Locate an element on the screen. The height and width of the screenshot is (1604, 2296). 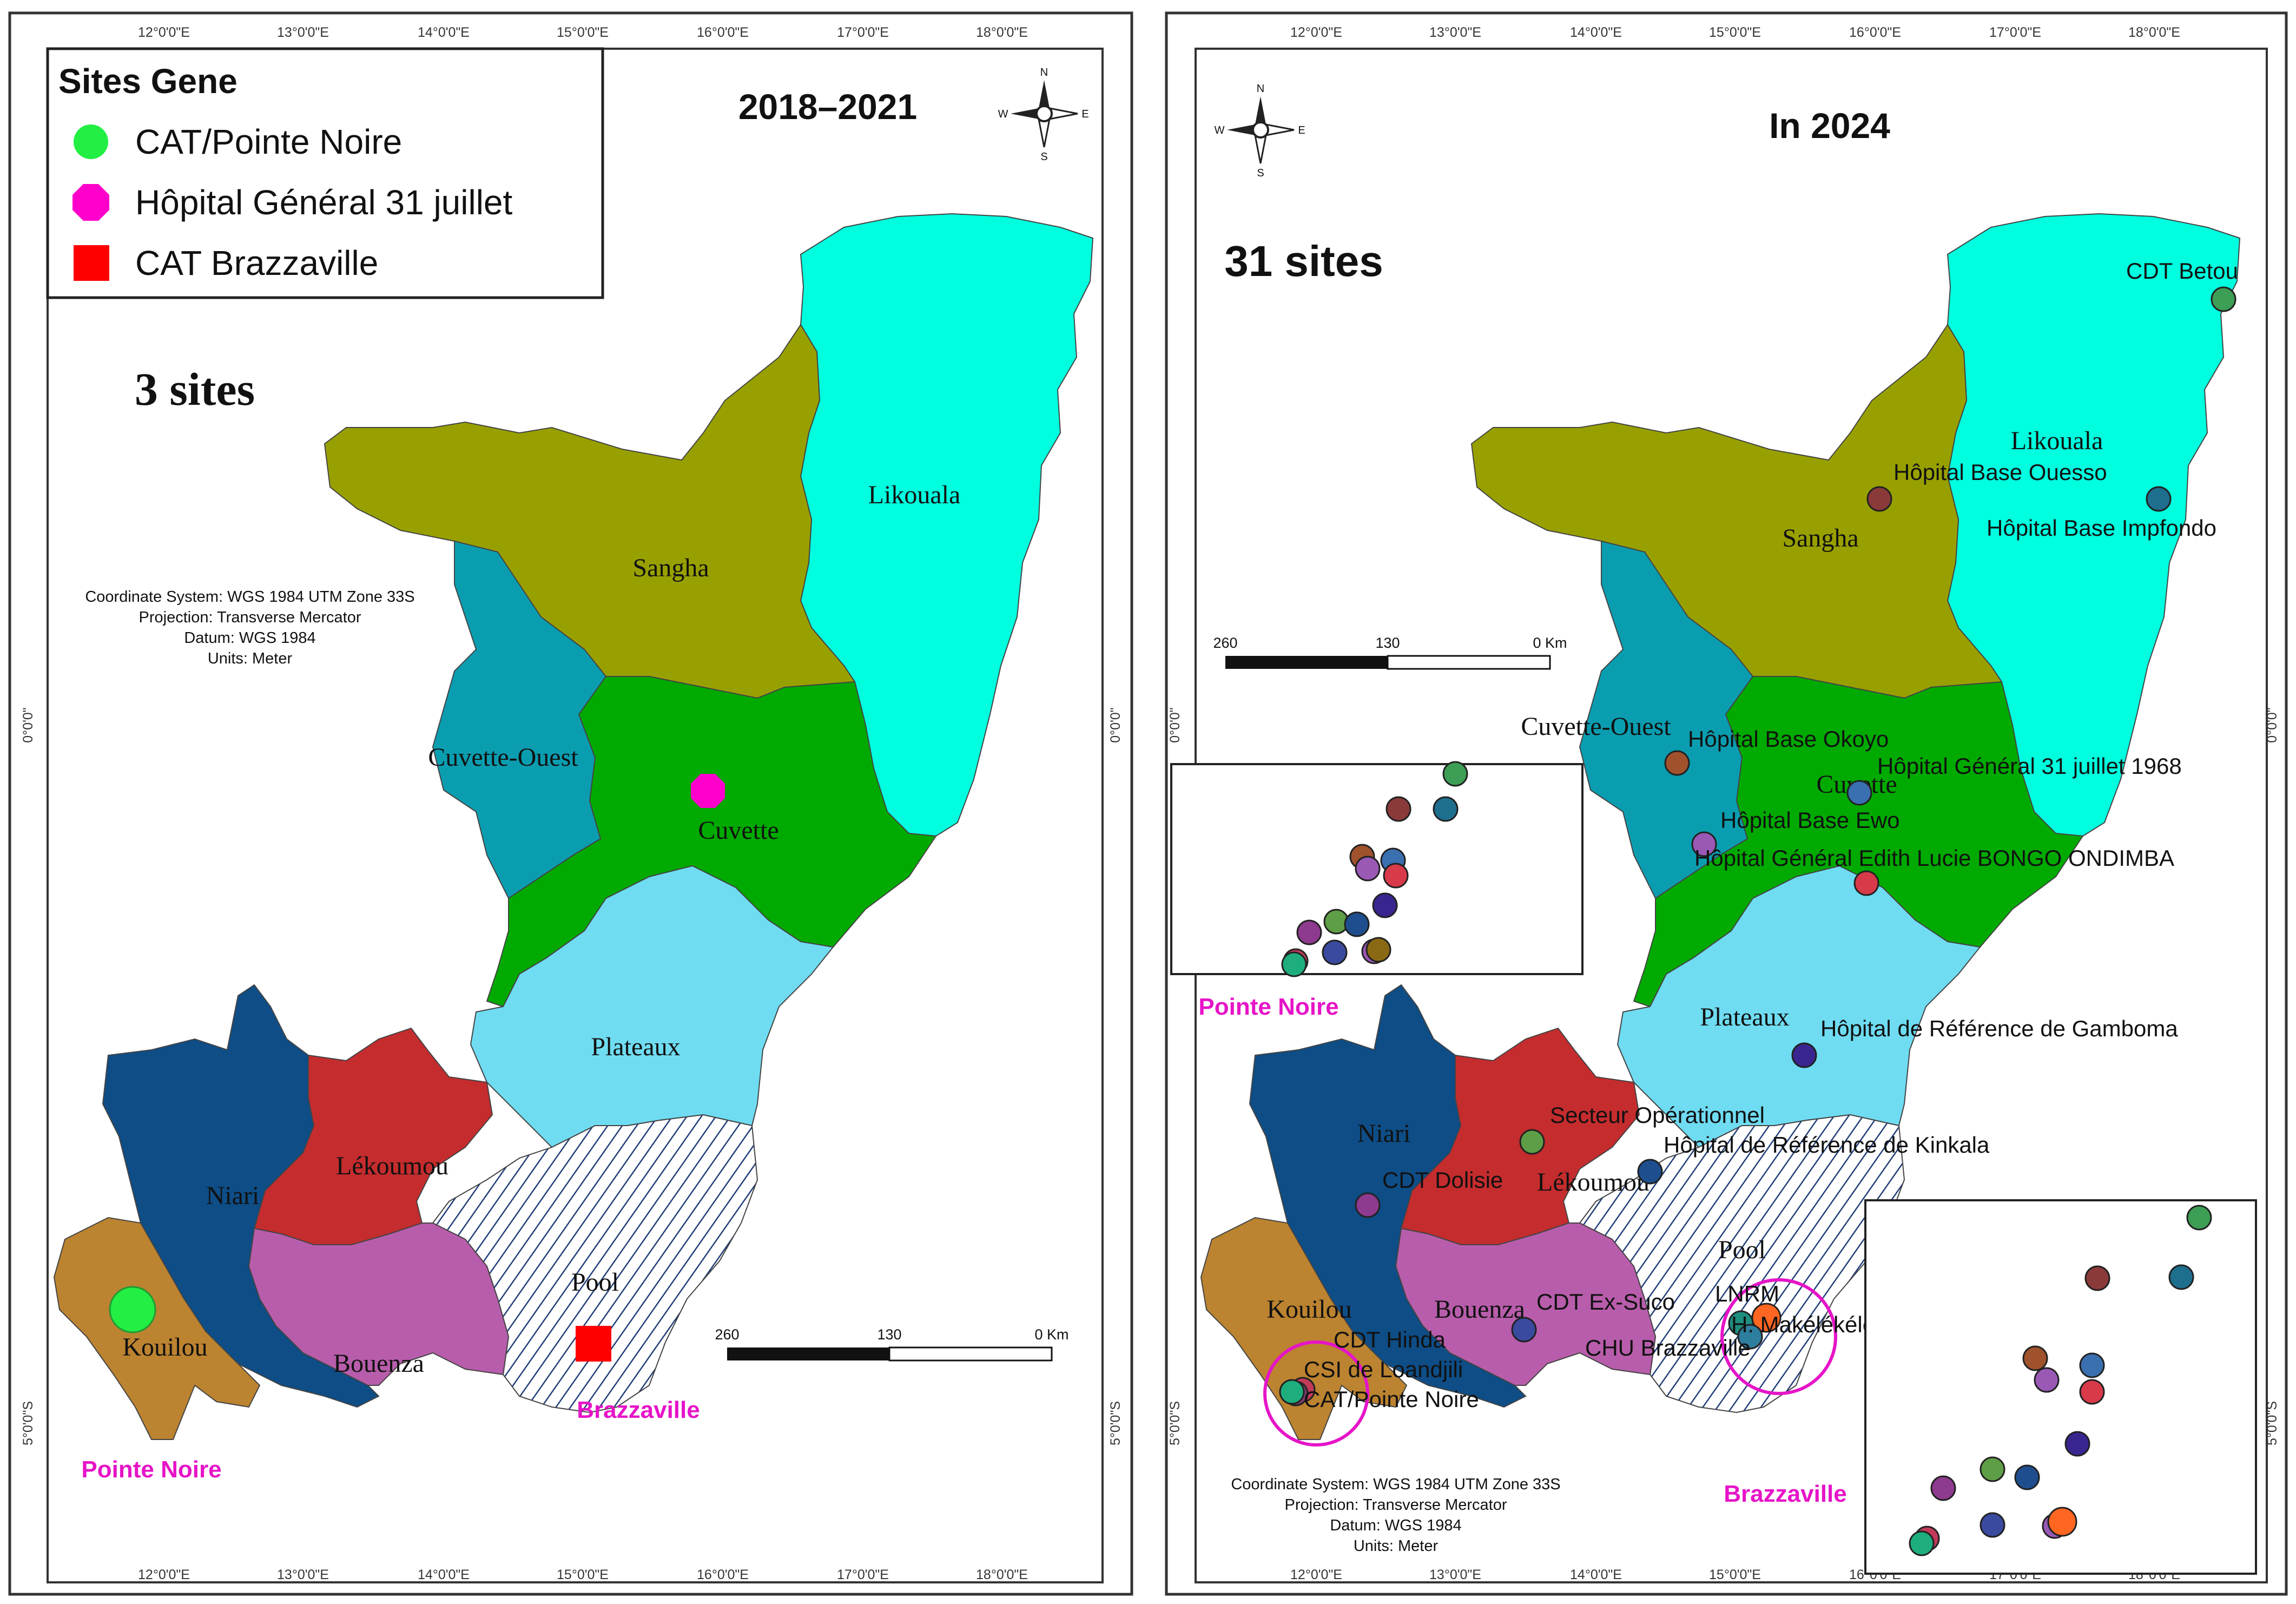
coord-line: Units: Meter is located at coordinates (250, 658).